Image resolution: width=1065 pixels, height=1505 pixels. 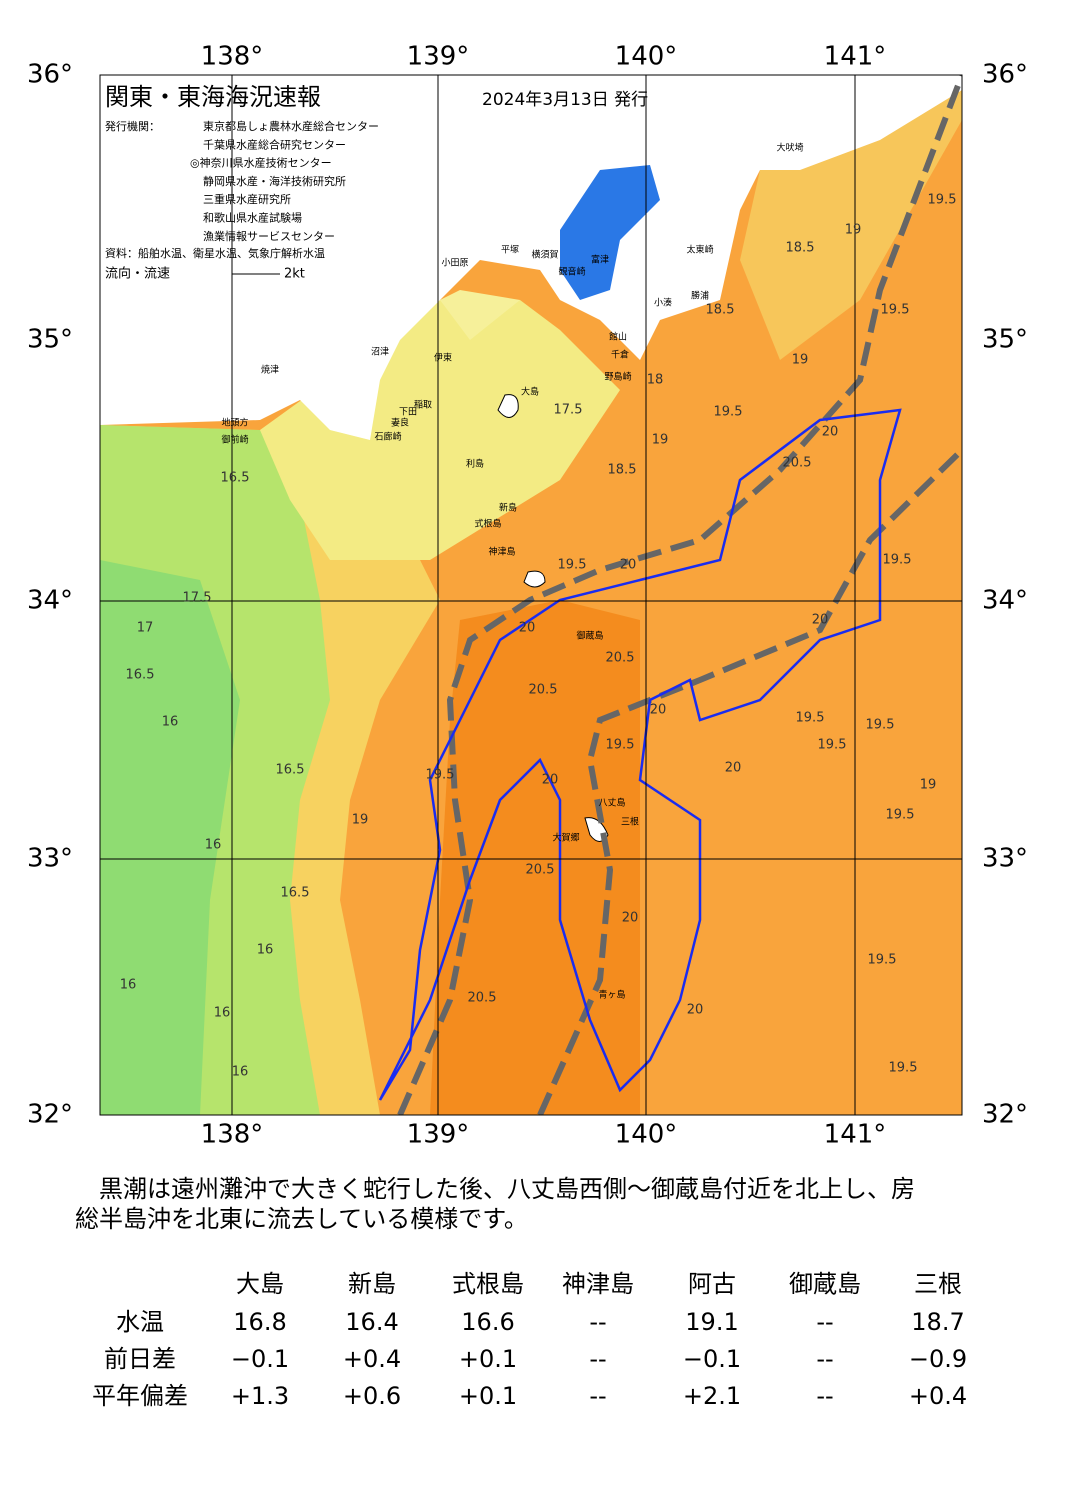 What do you see at coordinates (380, 352) in the screenshot?
I see `place-name: 沼津` at bounding box center [380, 352].